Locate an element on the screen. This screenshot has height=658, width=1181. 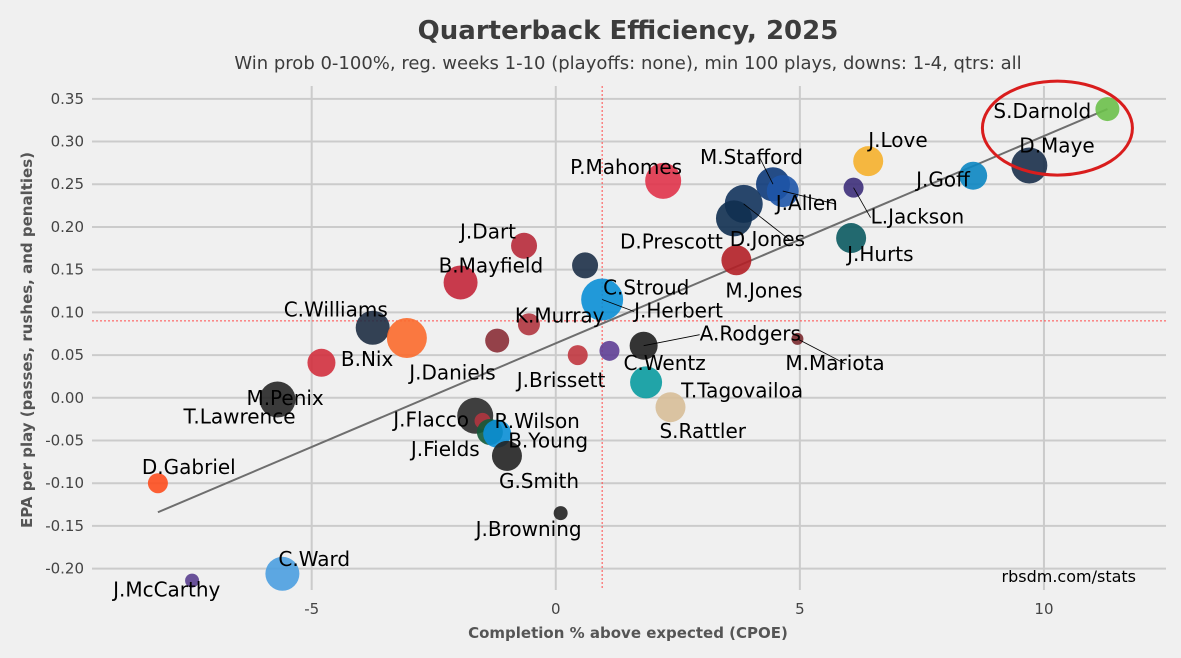
point-label: B.Young is located at coordinates (548, 441).